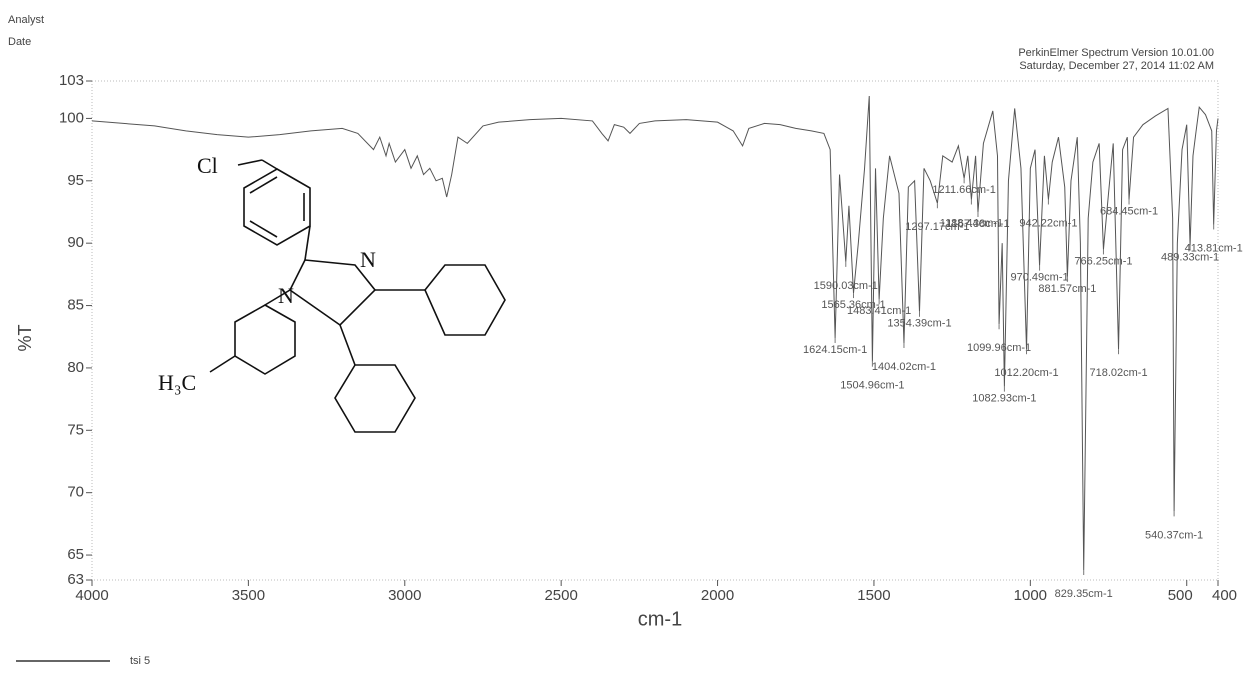 The image size is (1252, 676). I want to click on x-tick-label: 400, so click(1224, 595).